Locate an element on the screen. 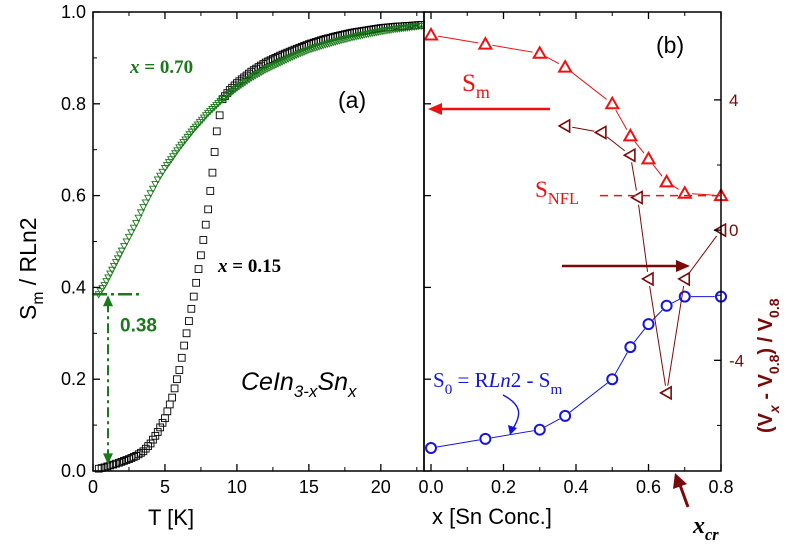  y-tick-label: 0.6 is located at coordinates (73, 196).